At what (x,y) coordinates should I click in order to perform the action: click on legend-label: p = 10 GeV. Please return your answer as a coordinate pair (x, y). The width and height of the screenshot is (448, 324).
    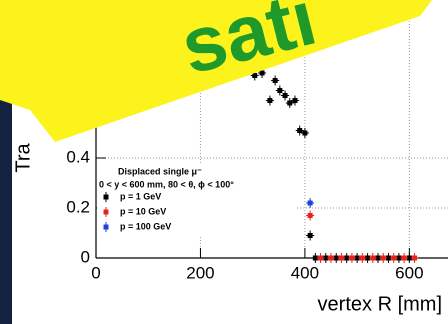
    Looking at the image, I should click on (143, 211).